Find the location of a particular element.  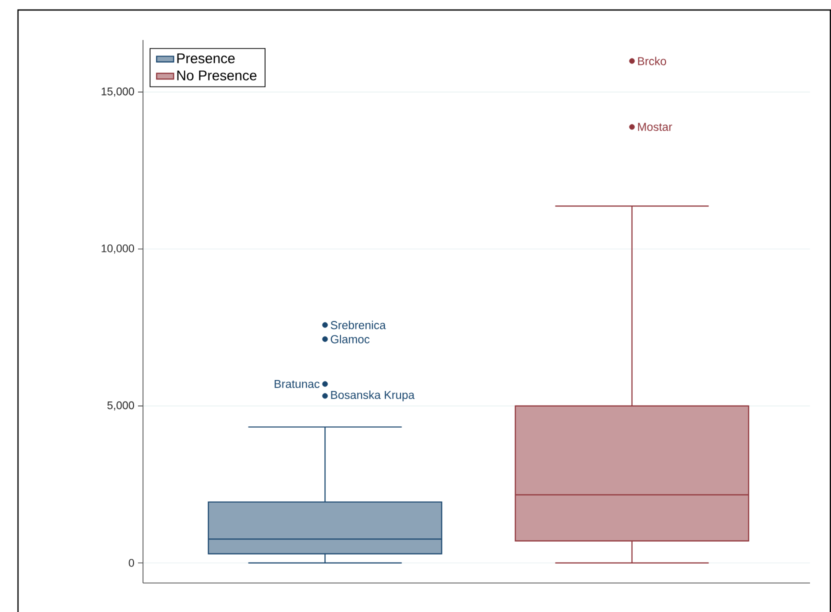

y-tick-label: 10,000 is located at coordinates (118, 249).